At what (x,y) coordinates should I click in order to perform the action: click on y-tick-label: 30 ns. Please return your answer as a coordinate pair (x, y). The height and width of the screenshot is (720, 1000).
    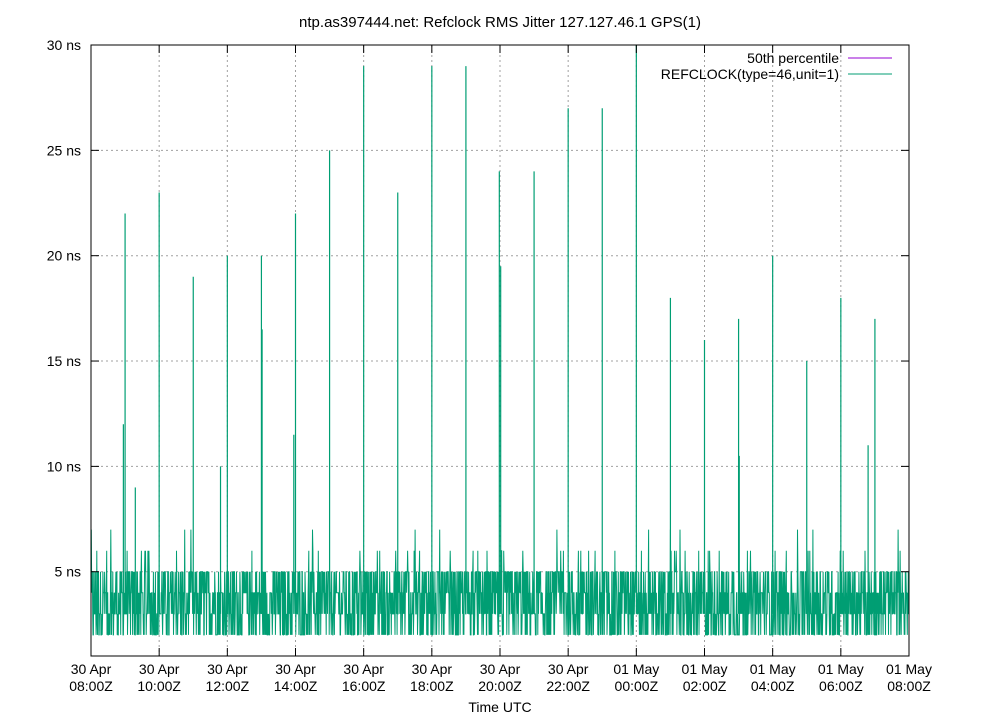
    Looking at the image, I should click on (64, 45).